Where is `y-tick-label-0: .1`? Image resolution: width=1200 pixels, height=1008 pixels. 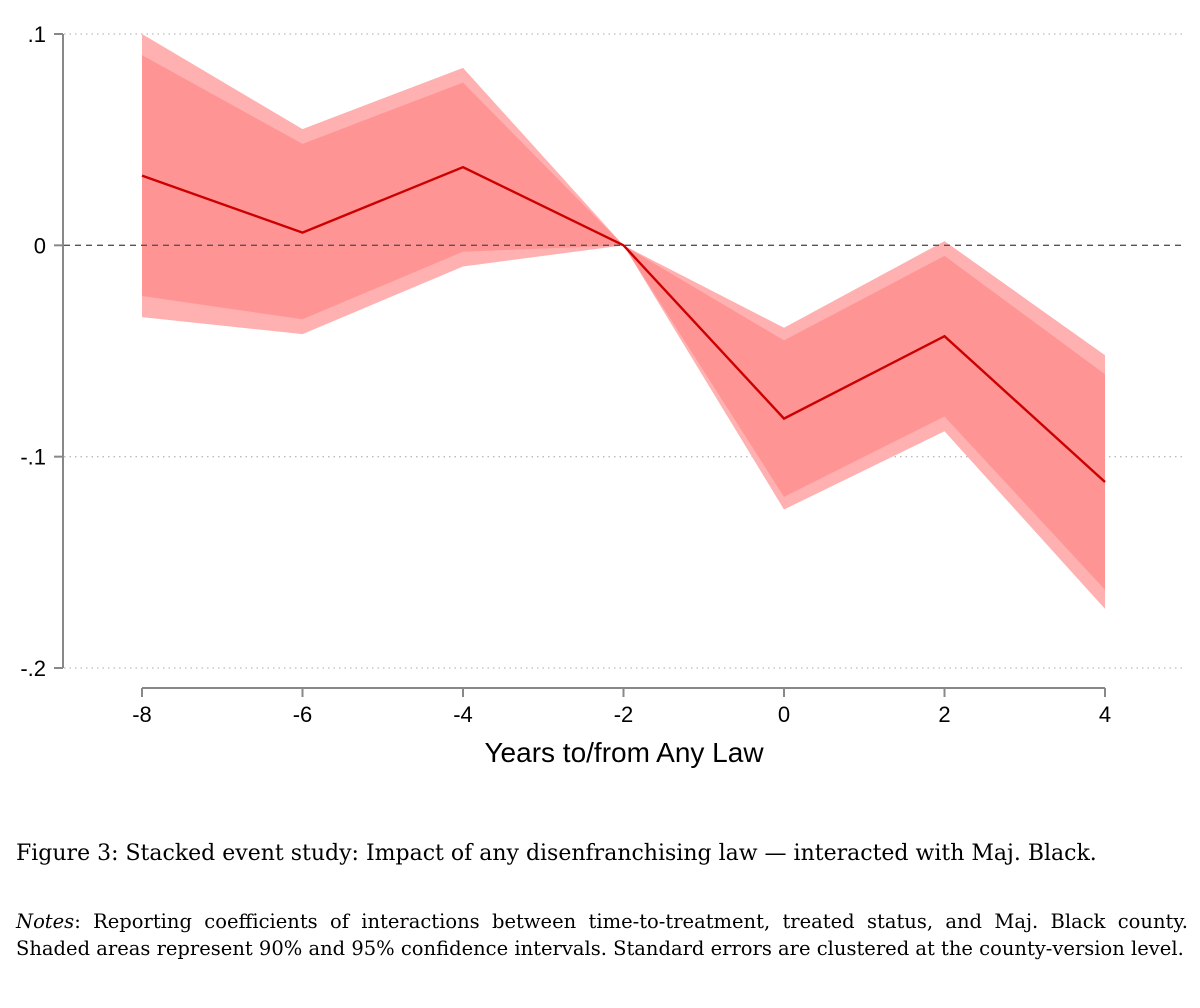
y-tick-label-0: .1 is located at coordinates (37, 34).